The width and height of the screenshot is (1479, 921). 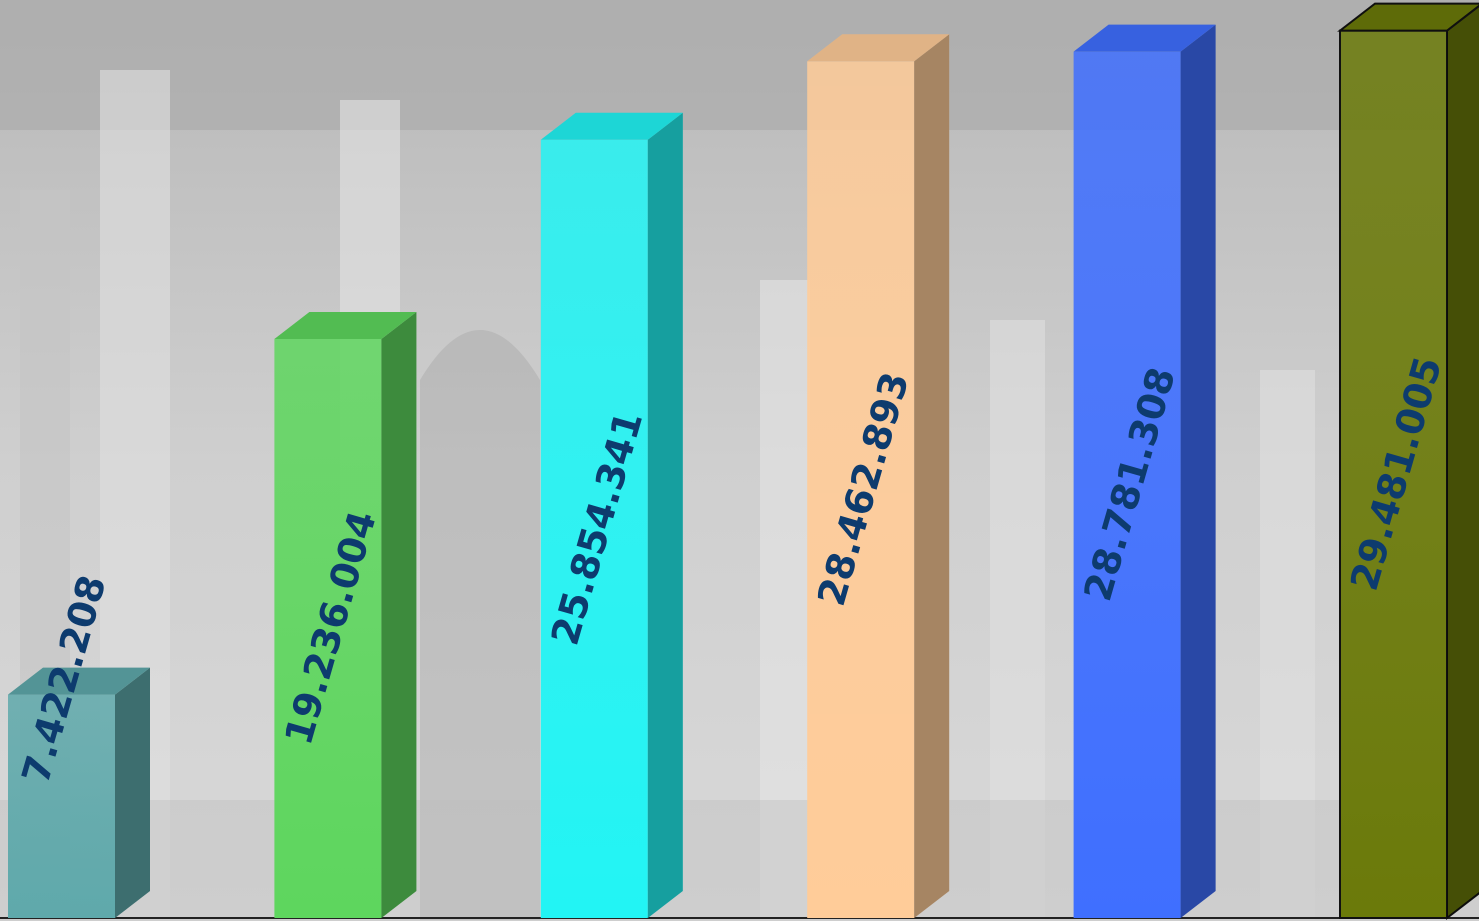 I want to click on bar-group: 28.462.893, so click(x=878, y=476).